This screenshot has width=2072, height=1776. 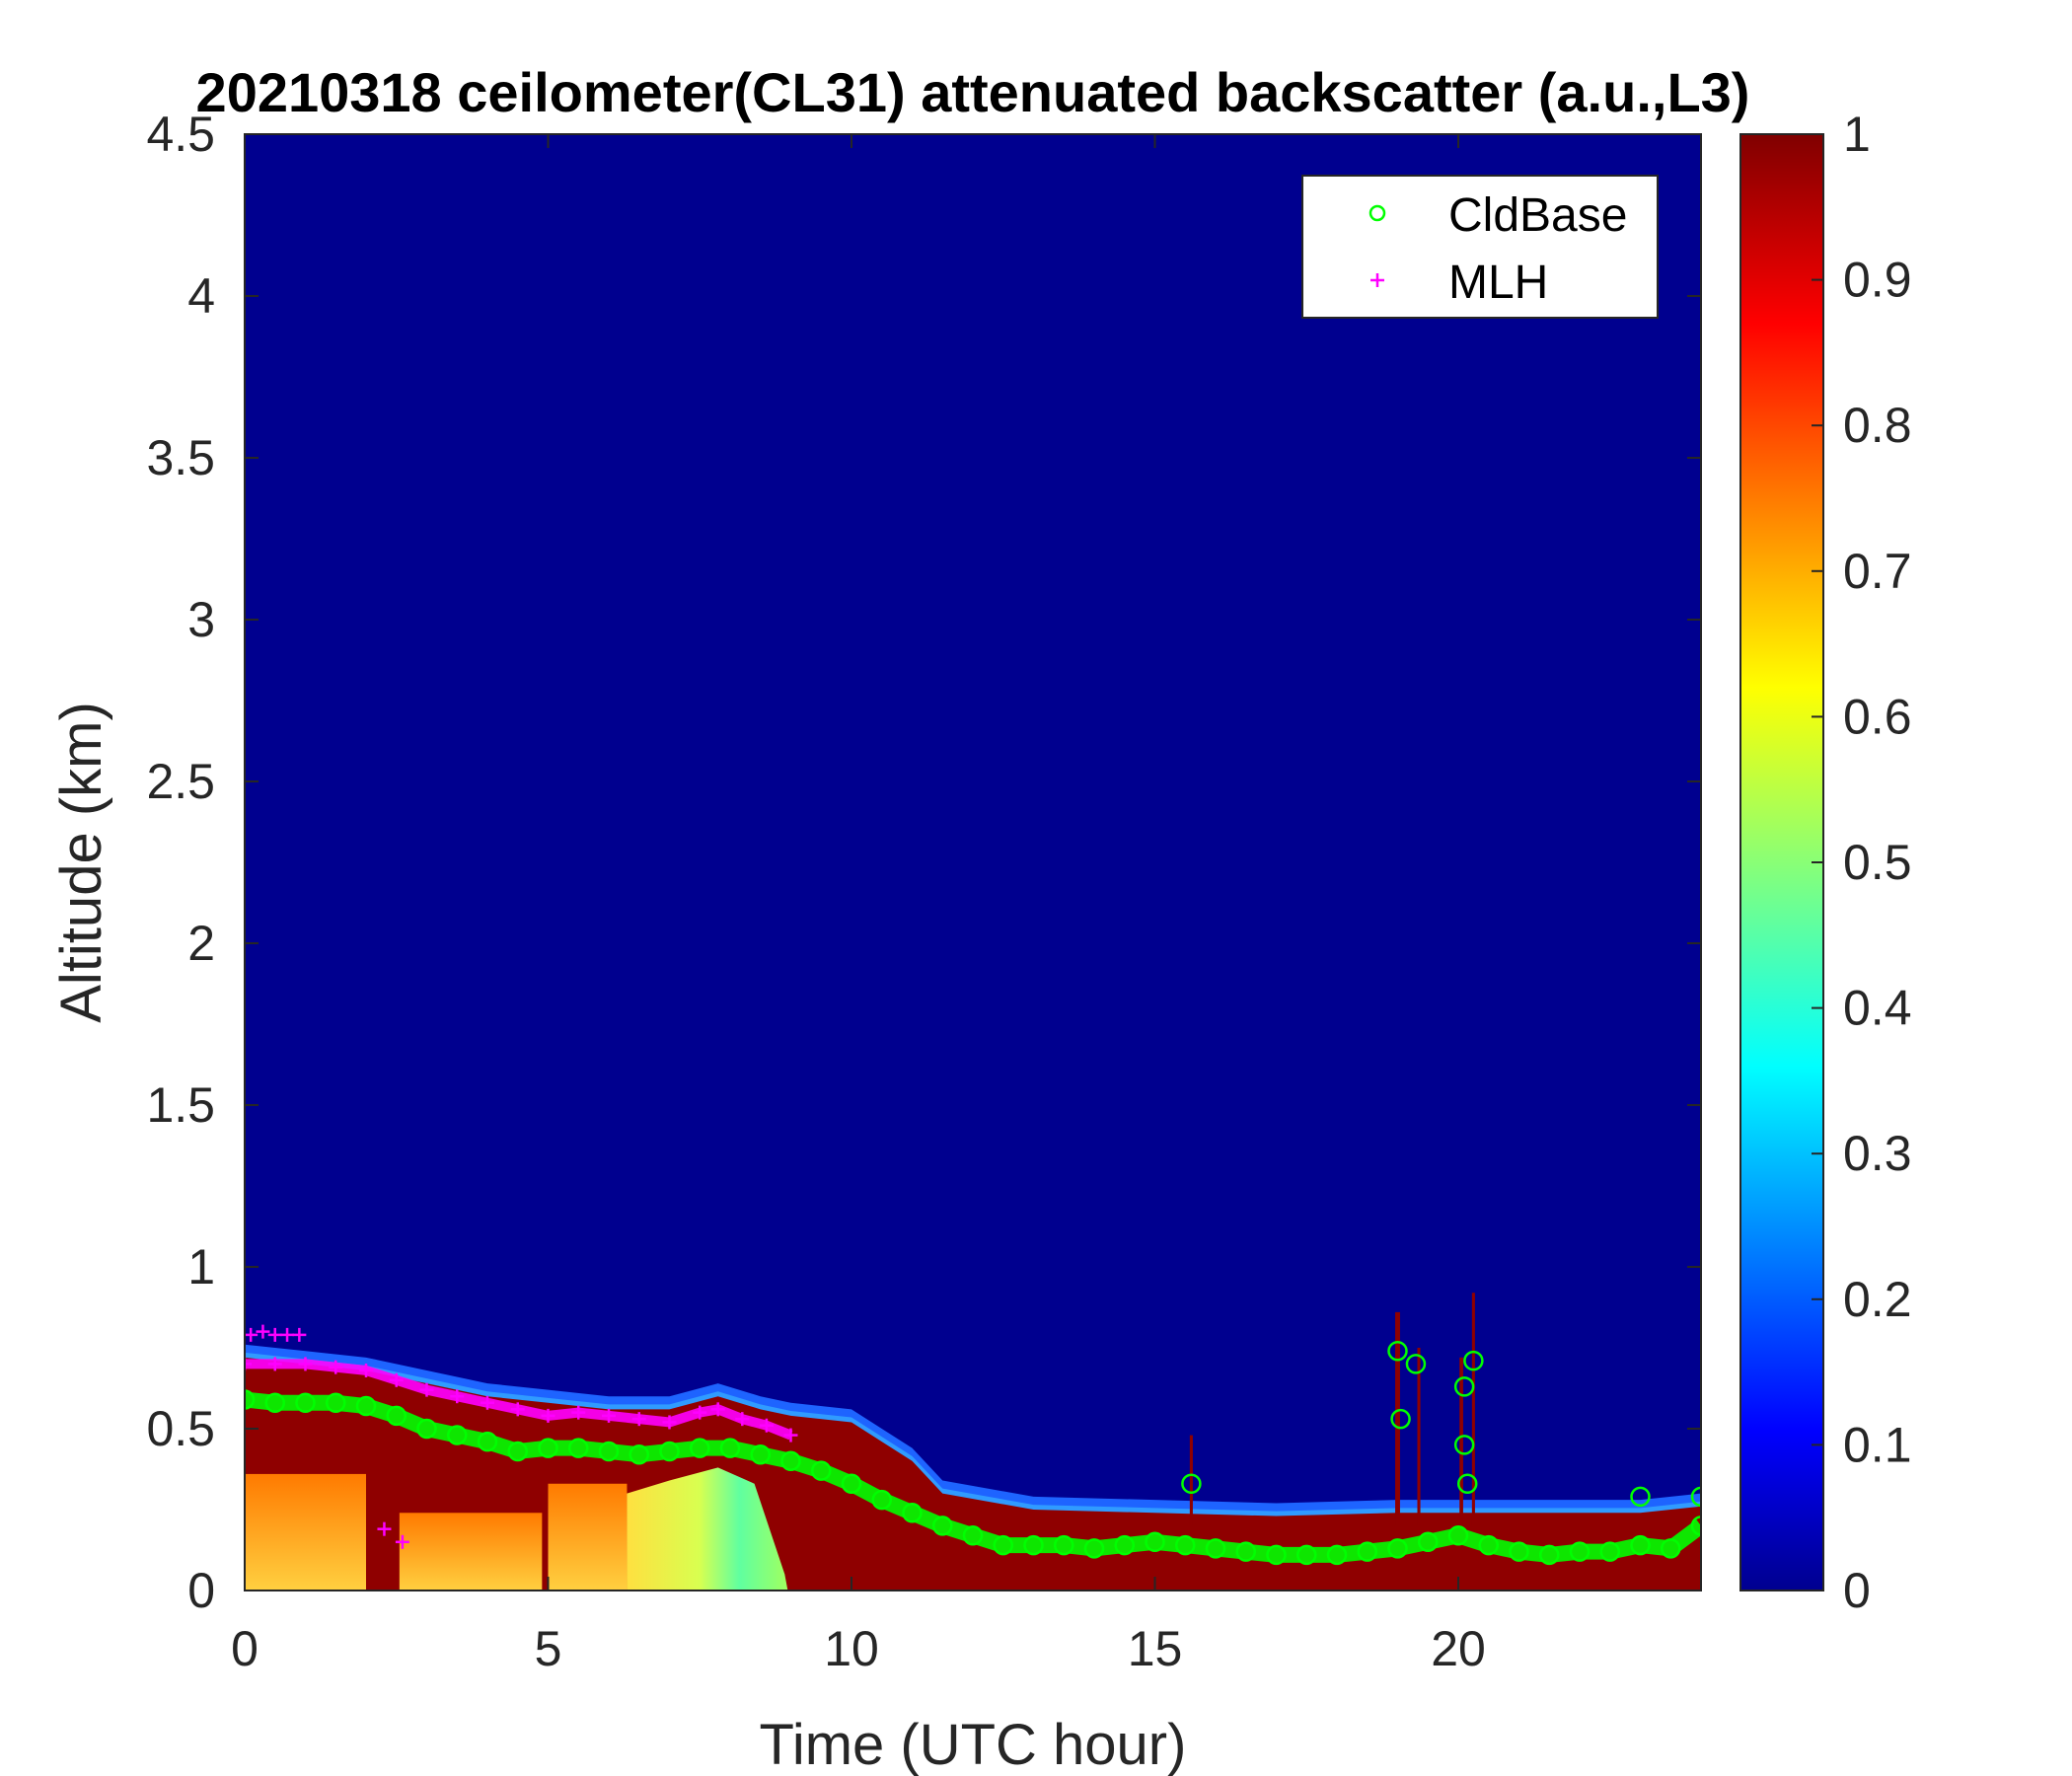 I want to click on y-axis-label: Altitude (km), so click(x=81, y=863).